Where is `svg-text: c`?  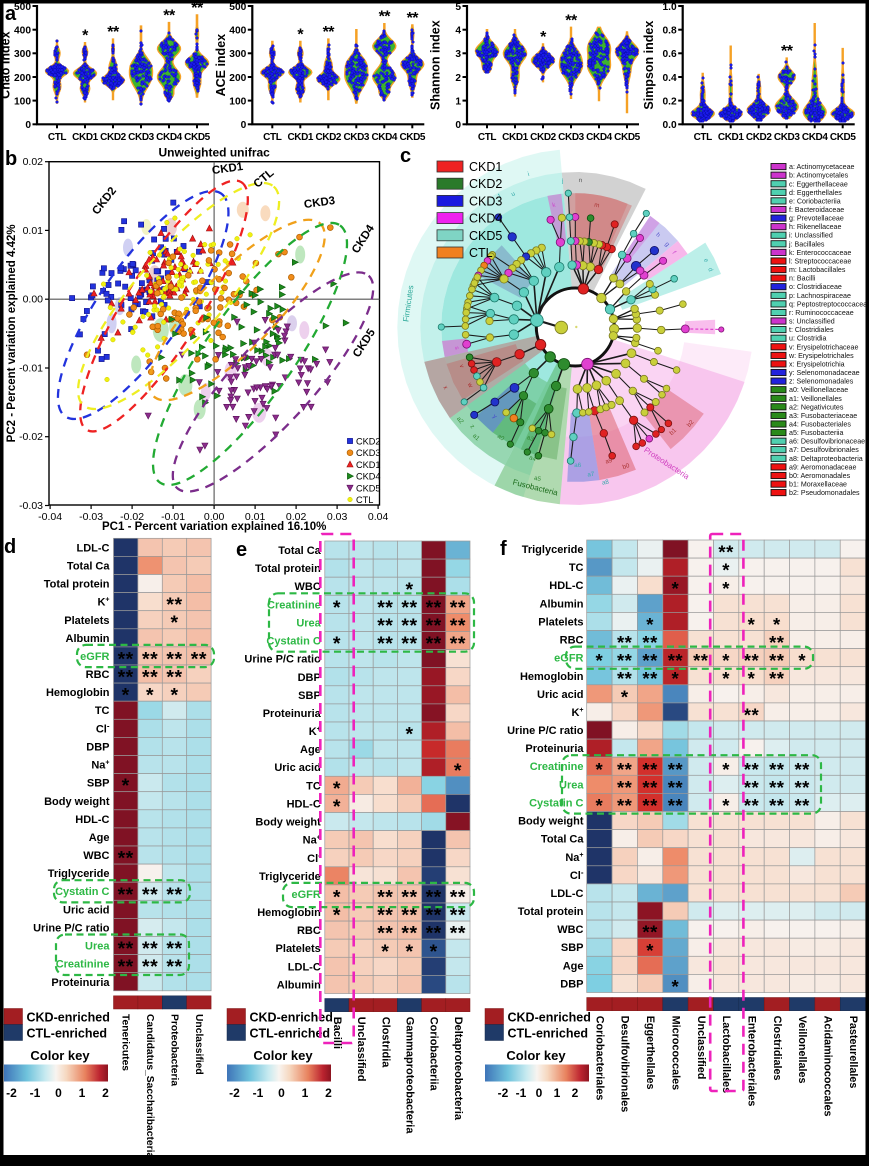
svg-text: c is located at coordinates (405, 156).